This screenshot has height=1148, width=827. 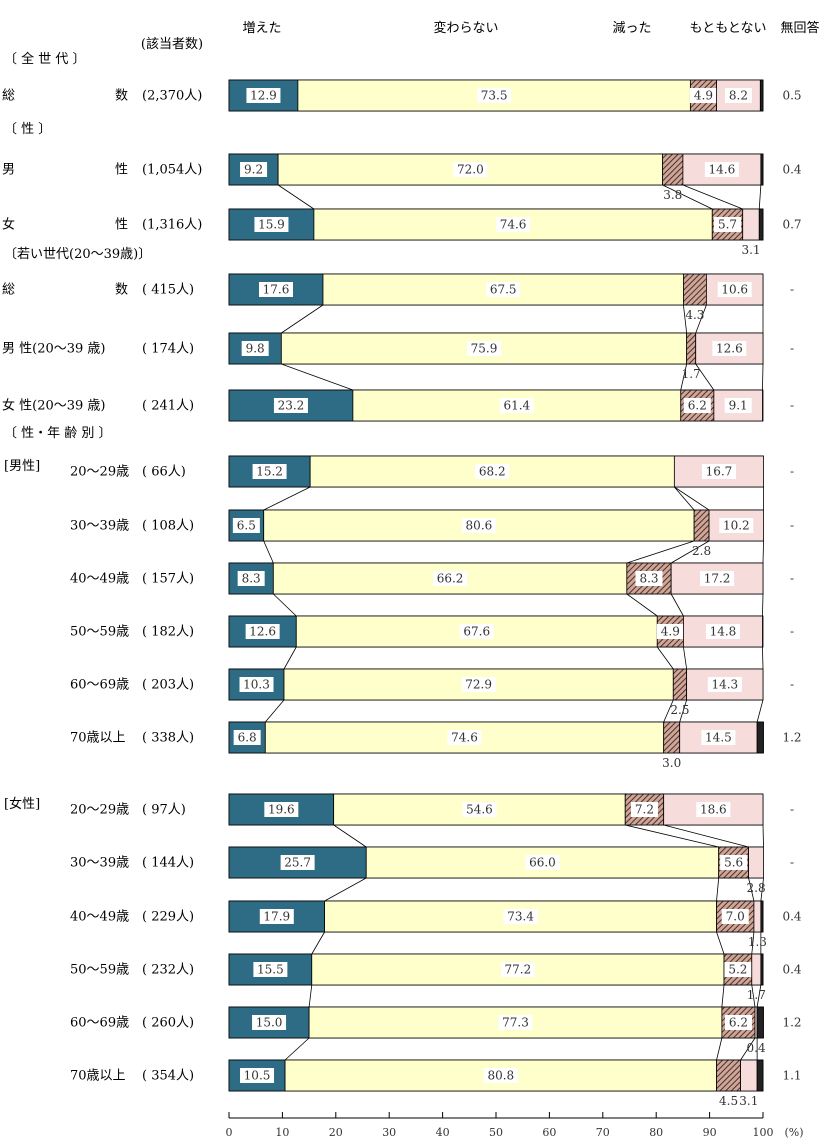 What do you see at coordinates (496, 1132) in the screenshot?
I see `tick-label: 50` at bounding box center [496, 1132].